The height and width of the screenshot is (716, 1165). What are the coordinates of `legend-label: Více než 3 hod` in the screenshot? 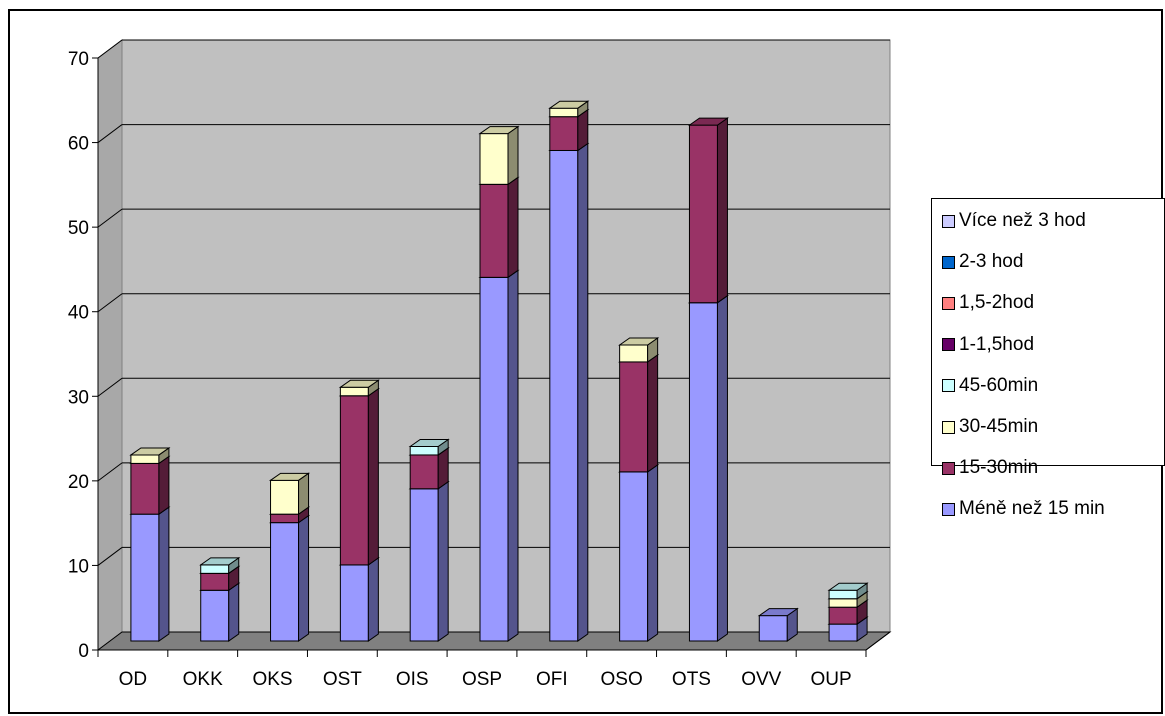 It's located at (1022, 221).